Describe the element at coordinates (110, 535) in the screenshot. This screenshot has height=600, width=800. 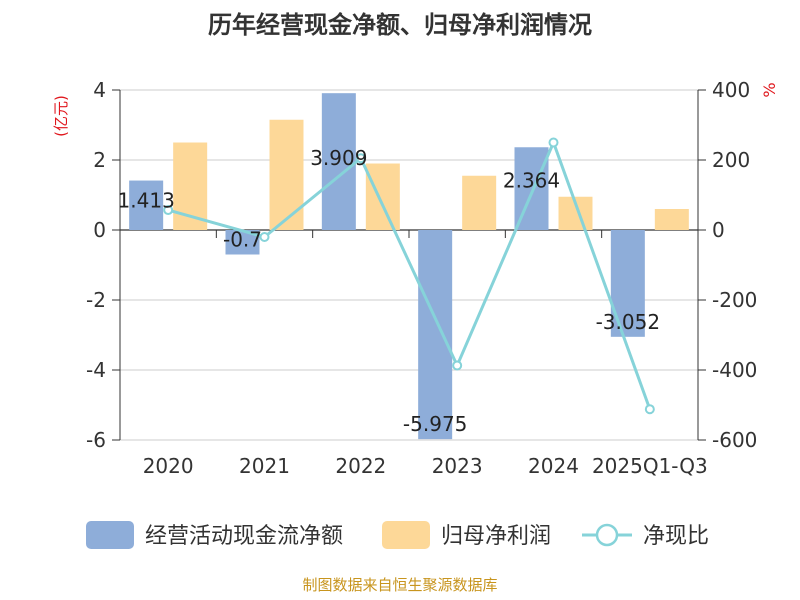
I see `legend-swatch-cash` at that location.